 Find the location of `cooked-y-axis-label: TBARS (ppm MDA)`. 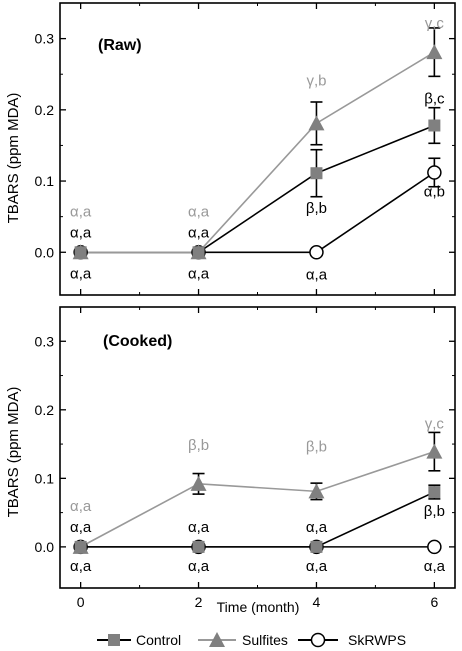

cooked-y-axis-label: TBARS (ppm MDA) is located at coordinates (13, 452).